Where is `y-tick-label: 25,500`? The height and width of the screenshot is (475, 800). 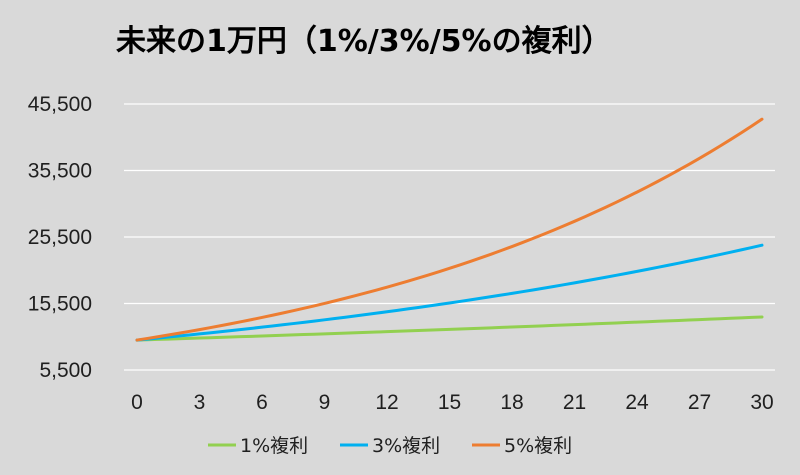
y-tick-label: 25,500 is located at coordinates (60, 237).